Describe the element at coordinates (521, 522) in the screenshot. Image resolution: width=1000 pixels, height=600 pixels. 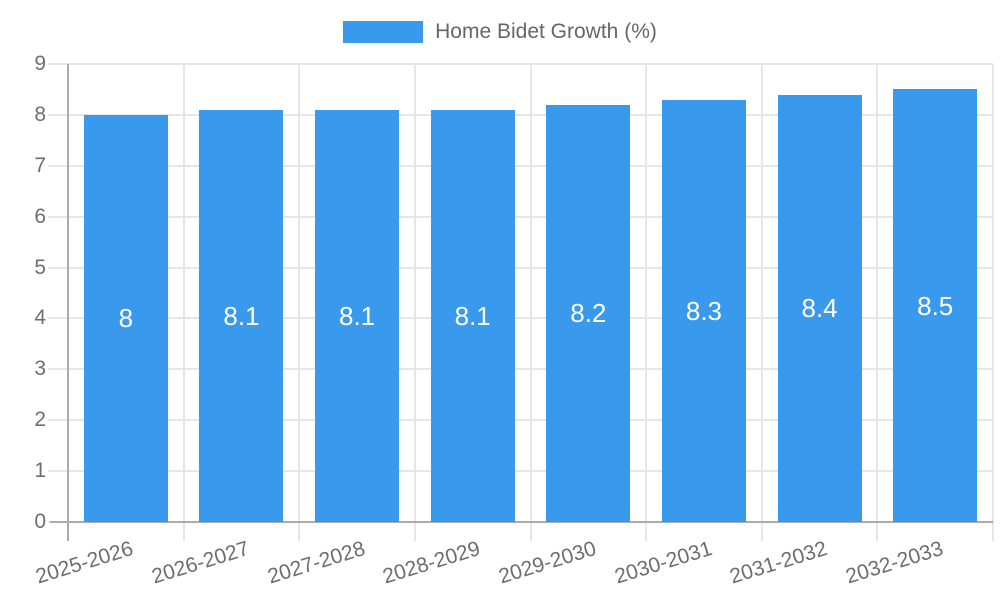
I see `x-axis-line` at that location.